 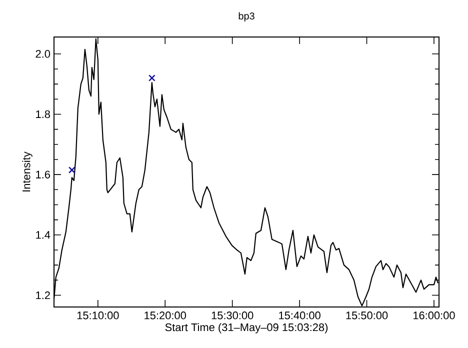 What do you see at coordinates (43, 54) in the screenshot?
I see `y-tick-label: 2.0` at bounding box center [43, 54].